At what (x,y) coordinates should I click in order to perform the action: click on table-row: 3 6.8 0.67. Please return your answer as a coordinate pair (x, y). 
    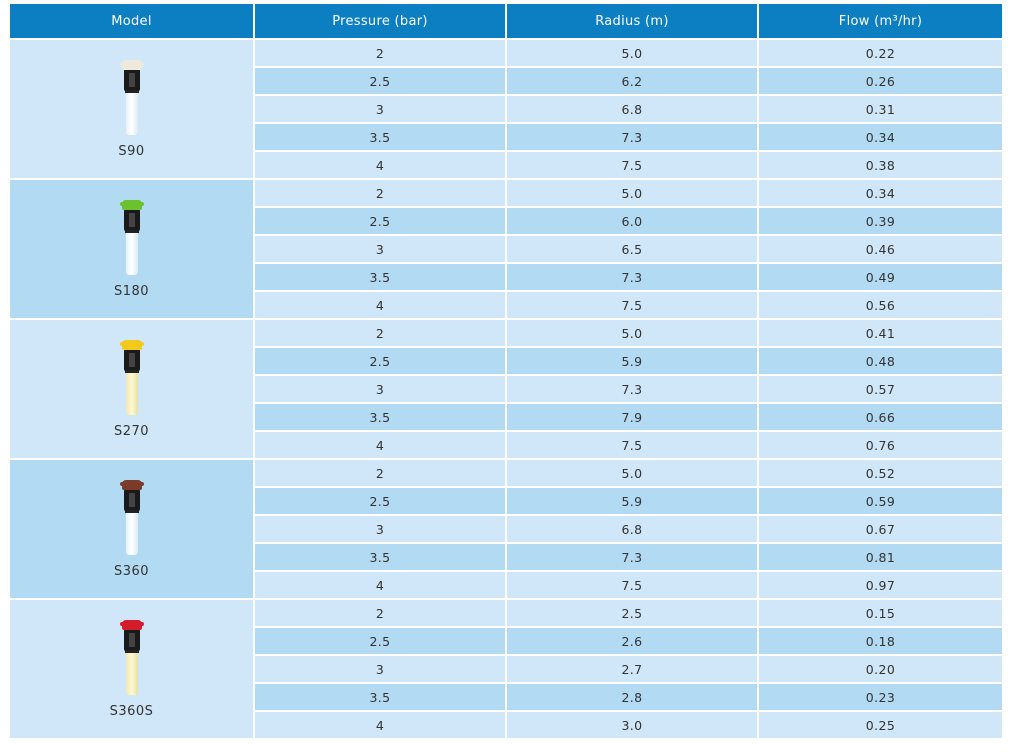
    Looking at the image, I should click on (506, 528).